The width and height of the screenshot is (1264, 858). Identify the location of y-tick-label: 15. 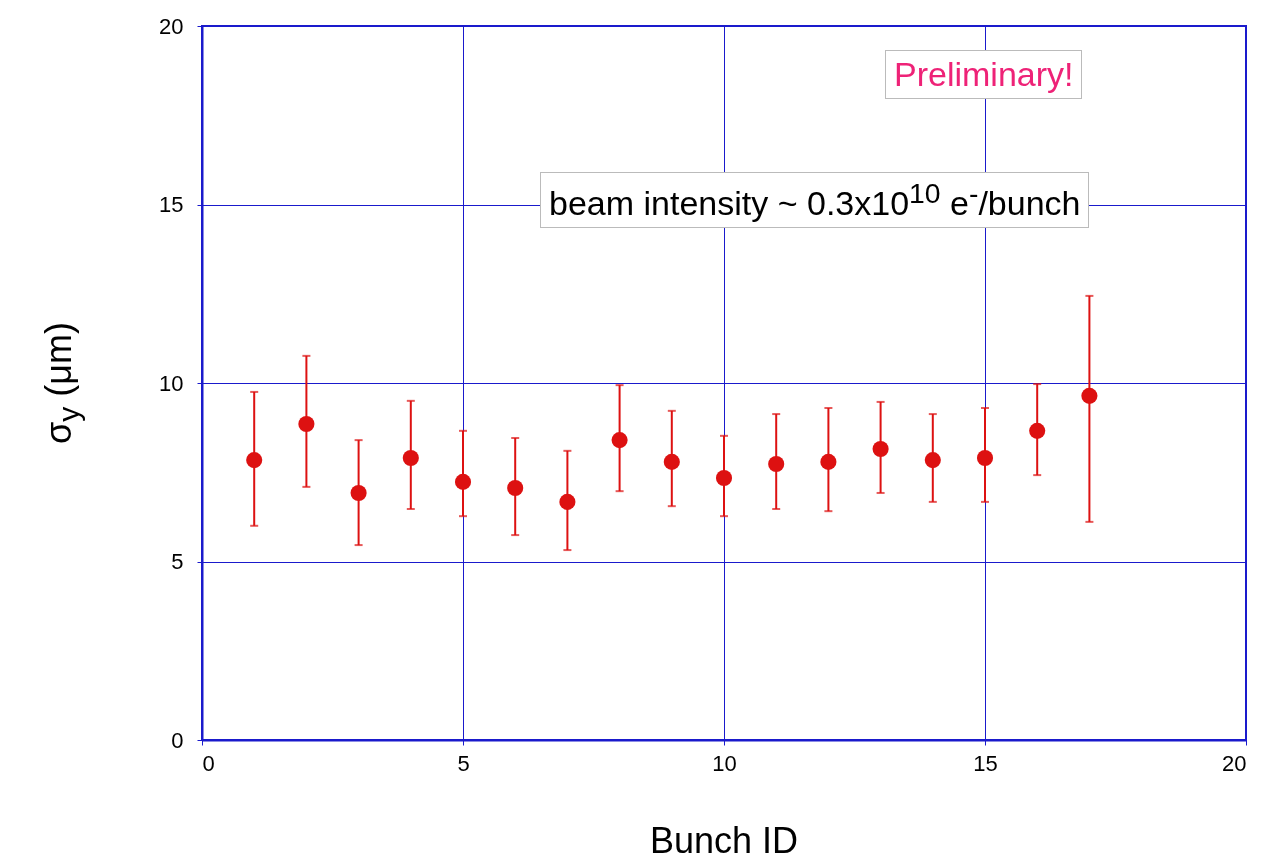
(171, 204).